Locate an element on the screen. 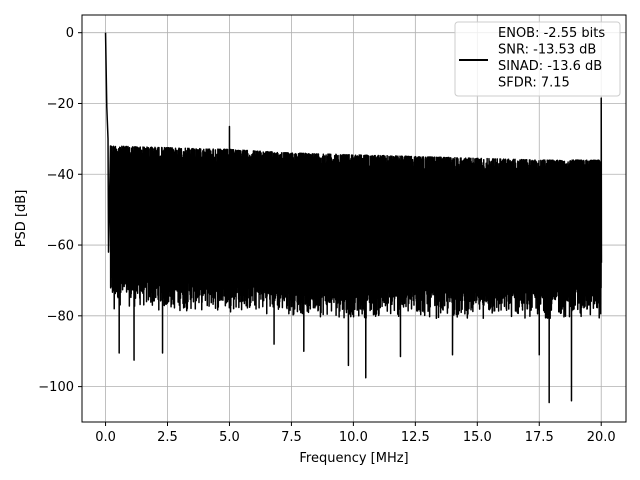 Image resolution: width=640 pixels, height=480 pixels. x-tick-label: 5.0 is located at coordinates (229, 437).